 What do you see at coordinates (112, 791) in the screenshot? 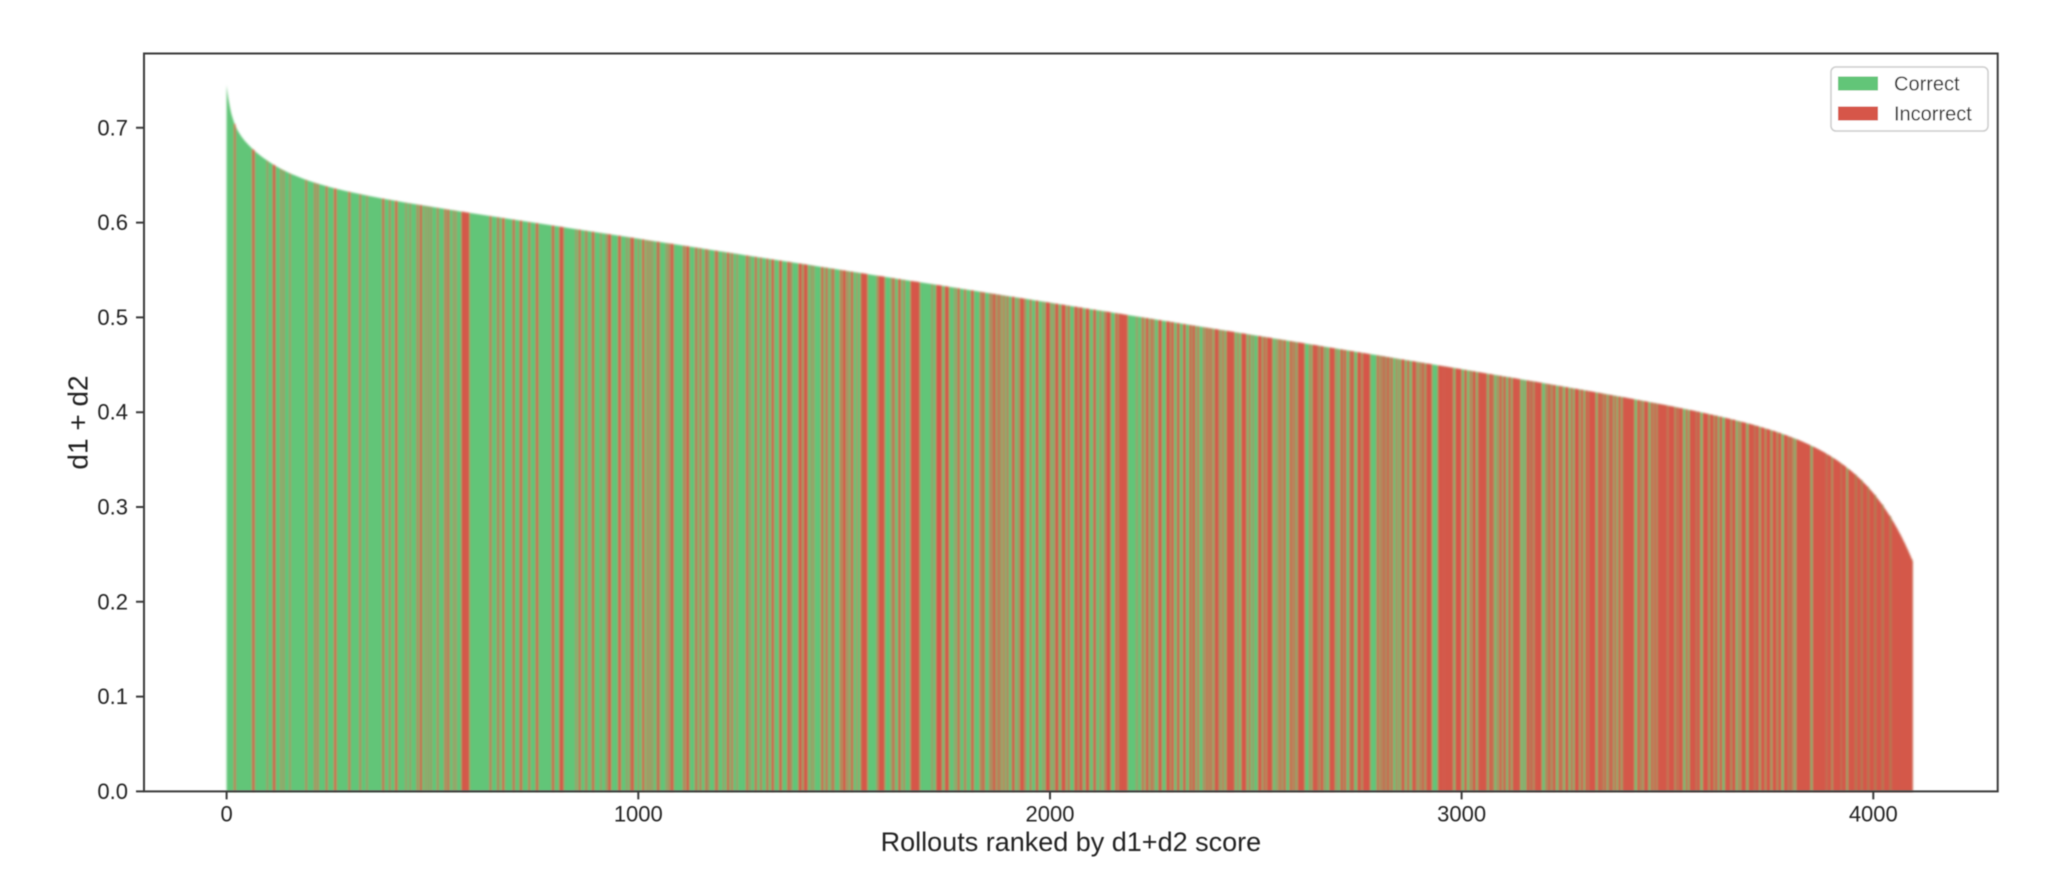
I see `svg-text: 0.0` at bounding box center [112, 791].